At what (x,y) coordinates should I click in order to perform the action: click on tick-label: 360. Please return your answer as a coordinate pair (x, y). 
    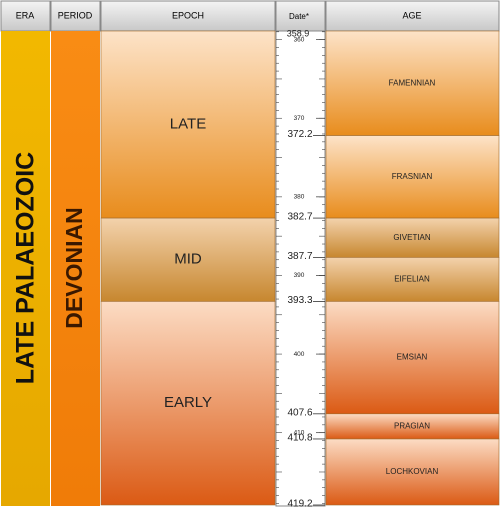
    Looking at the image, I should click on (299, 39).